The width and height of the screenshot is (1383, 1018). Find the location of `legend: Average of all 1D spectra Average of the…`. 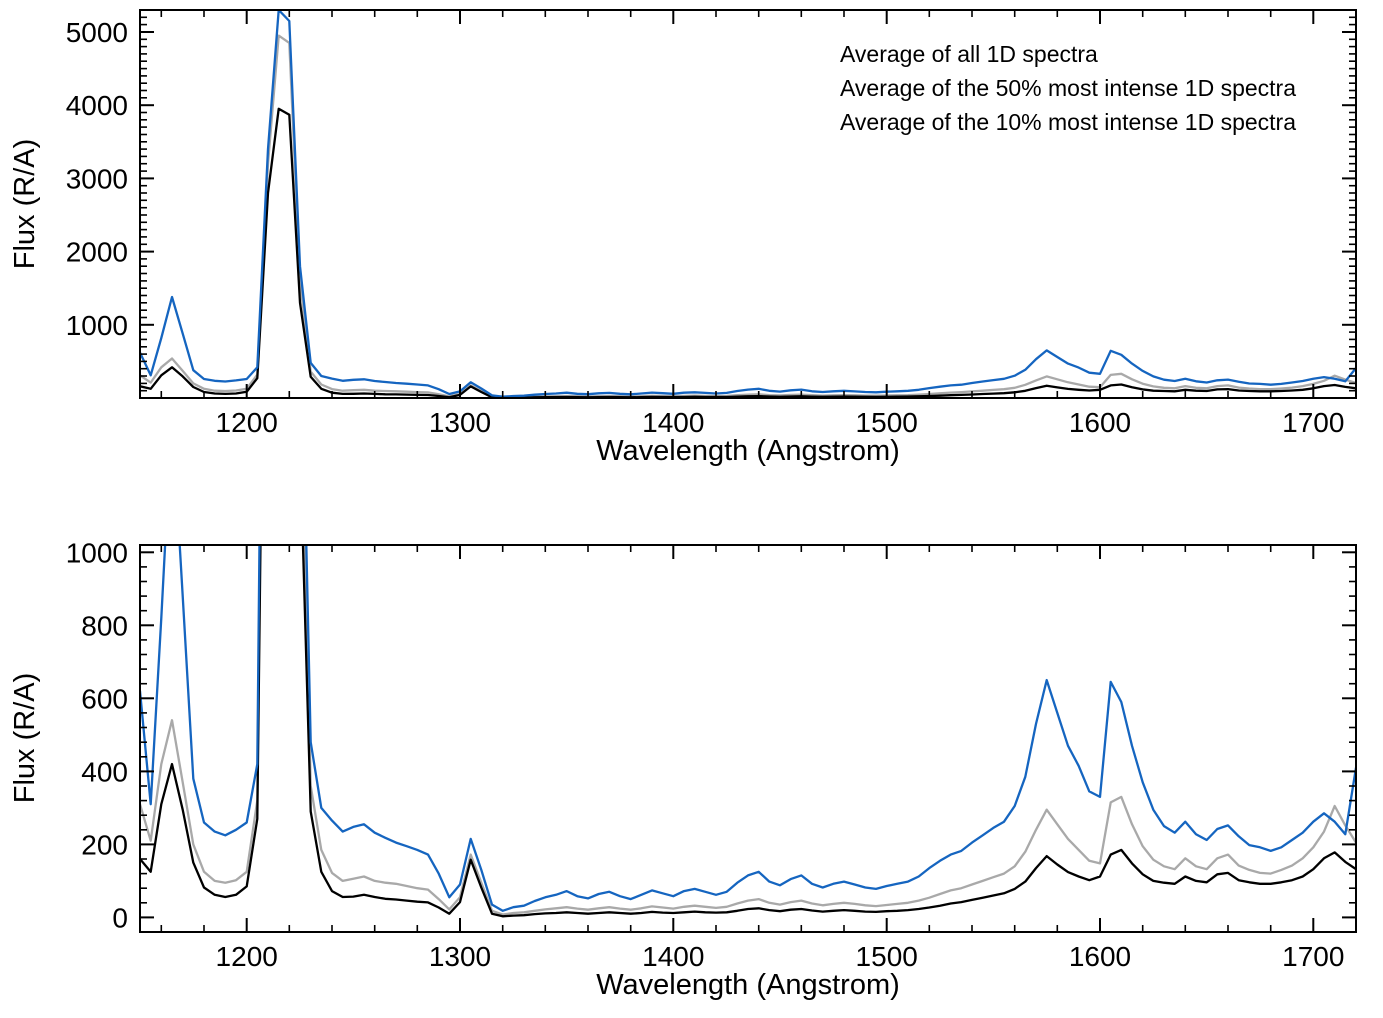

legend: Average of all 1D spectra Average of the… is located at coordinates (1068, 88).